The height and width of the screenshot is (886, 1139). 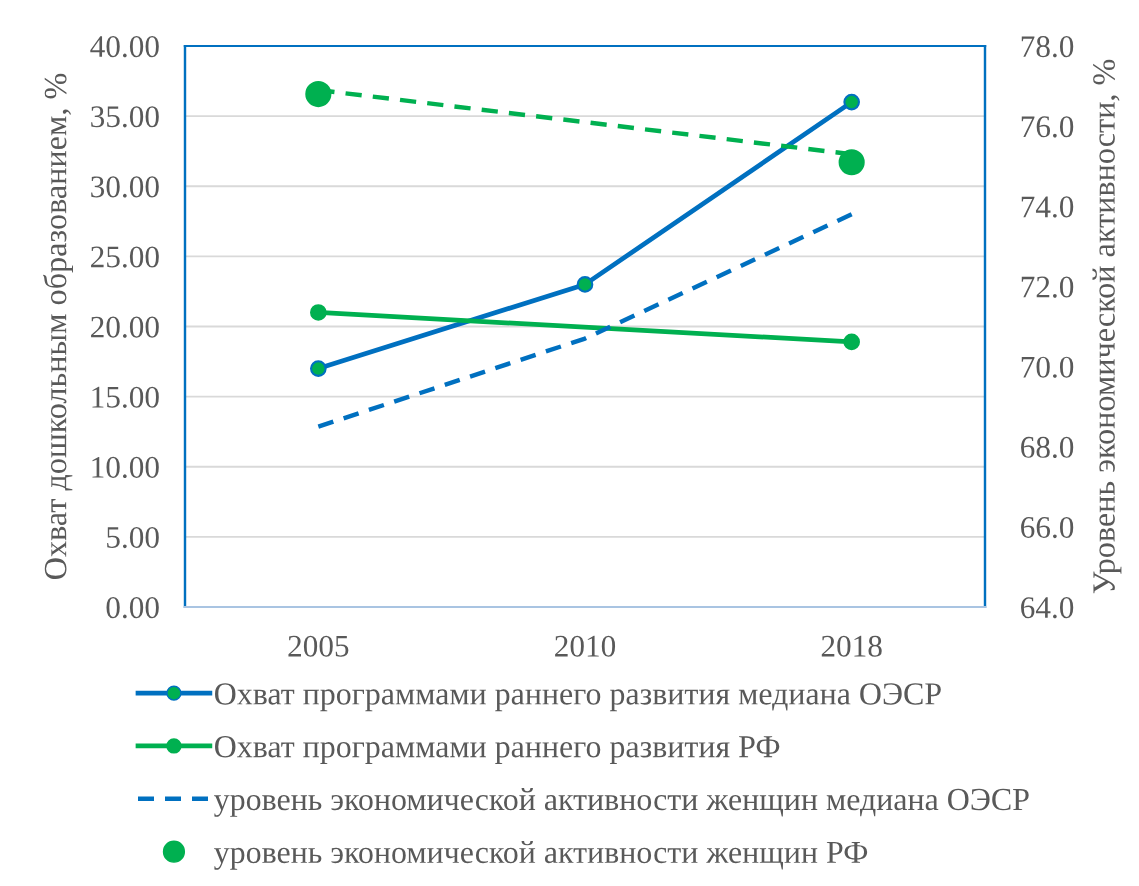 What do you see at coordinates (1047, 367) in the screenshot?
I see `y2-tick-label: 70.0` at bounding box center [1047, 367].